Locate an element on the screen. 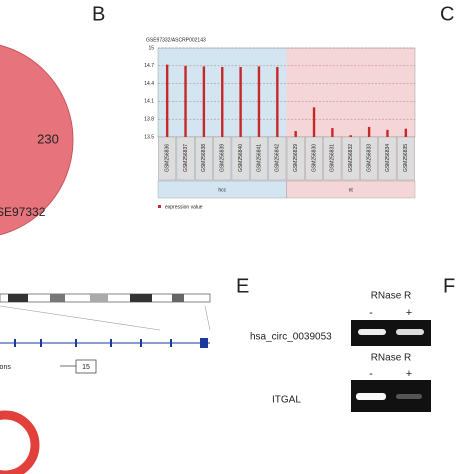  chart-title: GSE97332/ASCRP002143 is located at coordinates (176, 40).